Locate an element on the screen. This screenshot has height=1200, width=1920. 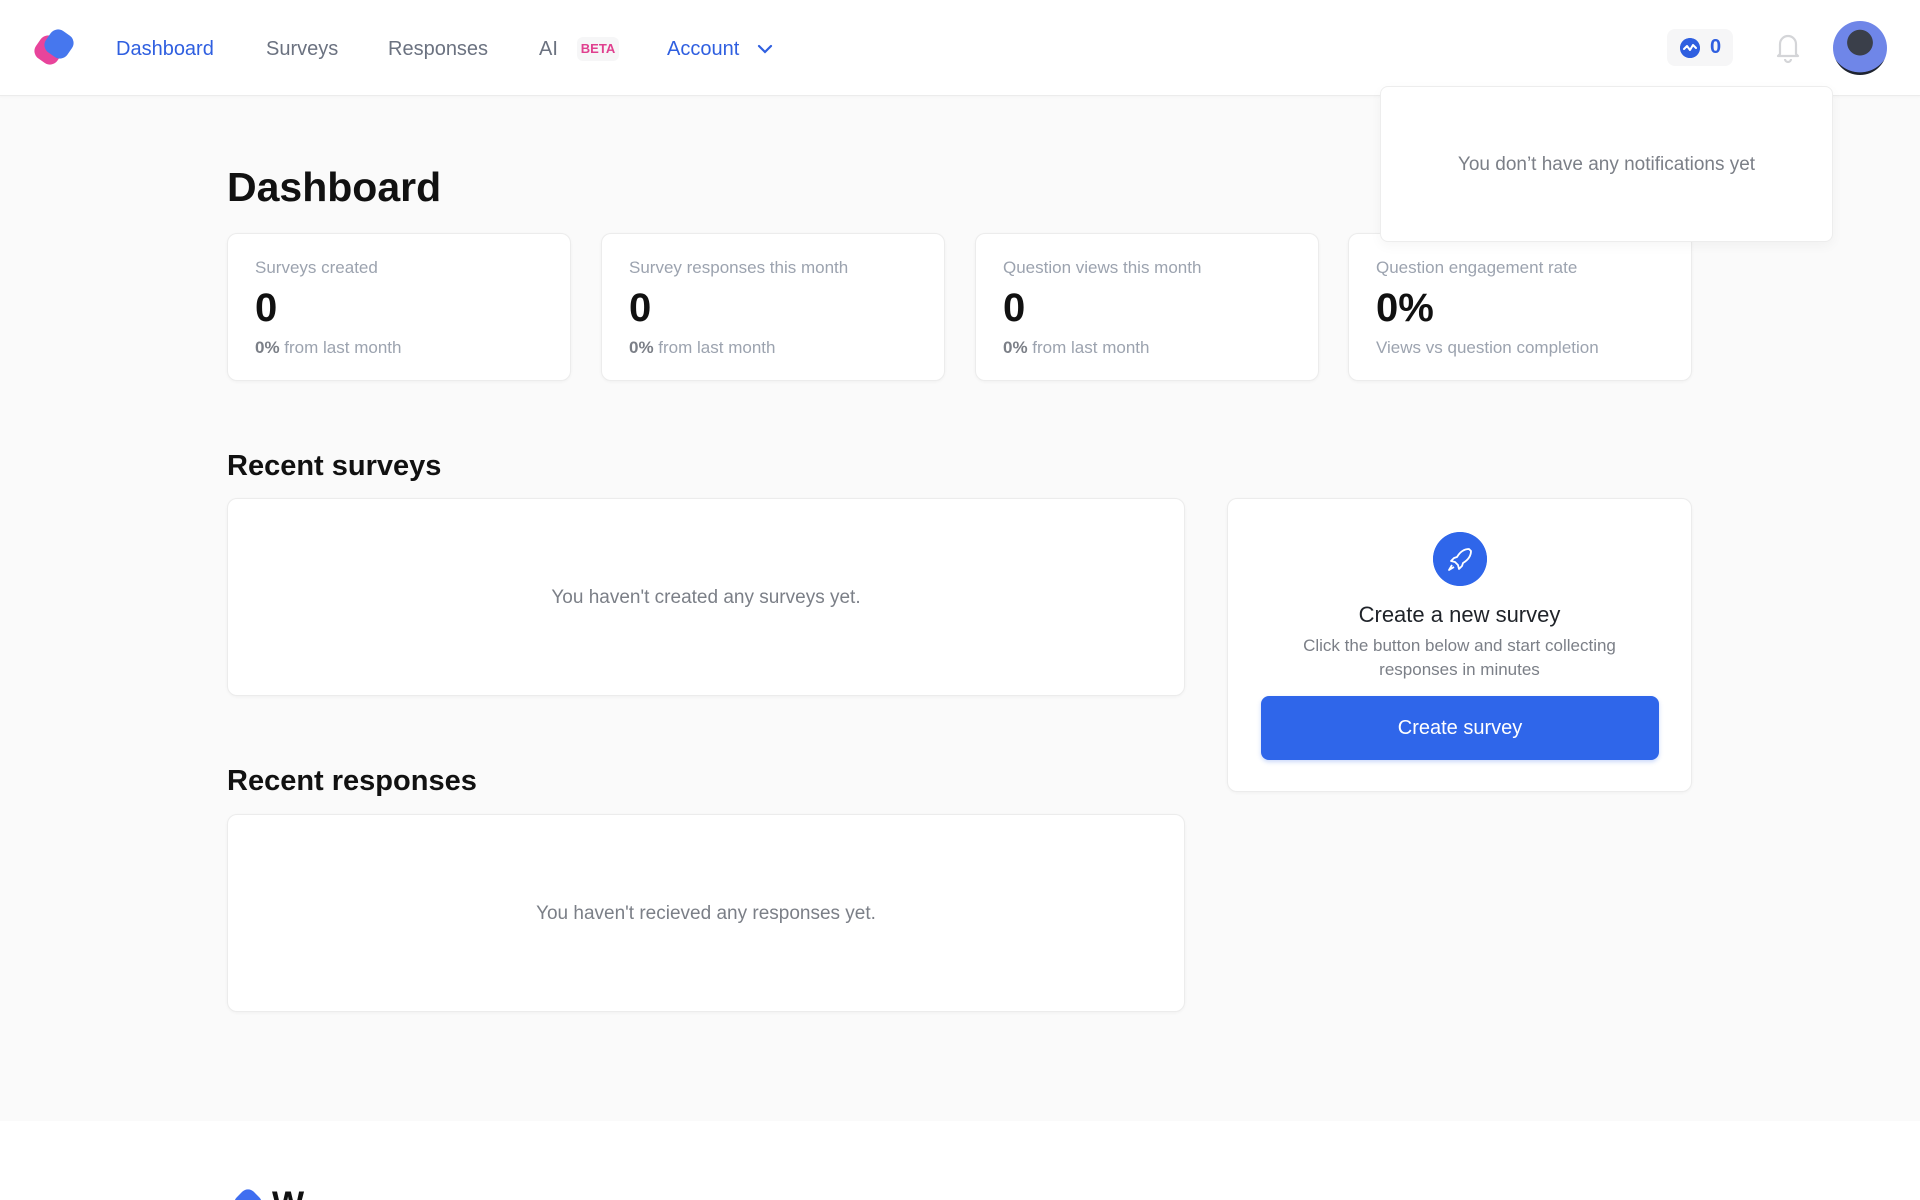
recent-surveys-title: Recent surveys is located at coordinates (334, 466).